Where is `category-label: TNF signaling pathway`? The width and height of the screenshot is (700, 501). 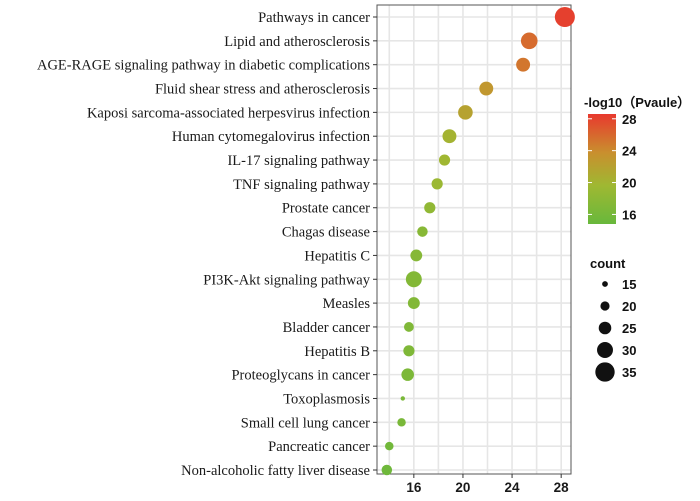
category-label: TNF signaling pathway is located at coordinates (302, 185).